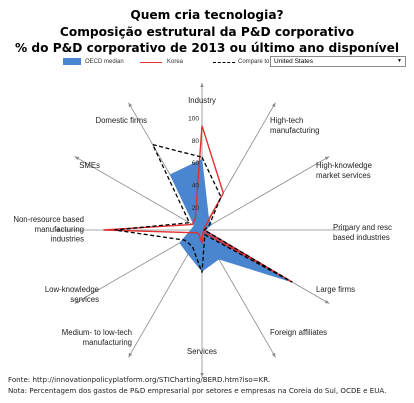  I want to click on radial-tick-label-100: 100, so click(193, 118).